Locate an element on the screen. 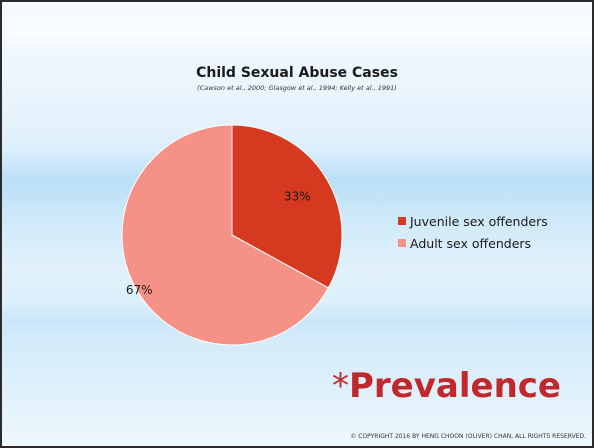  pie-data-label: 67% is located at coordinates (139, 290).